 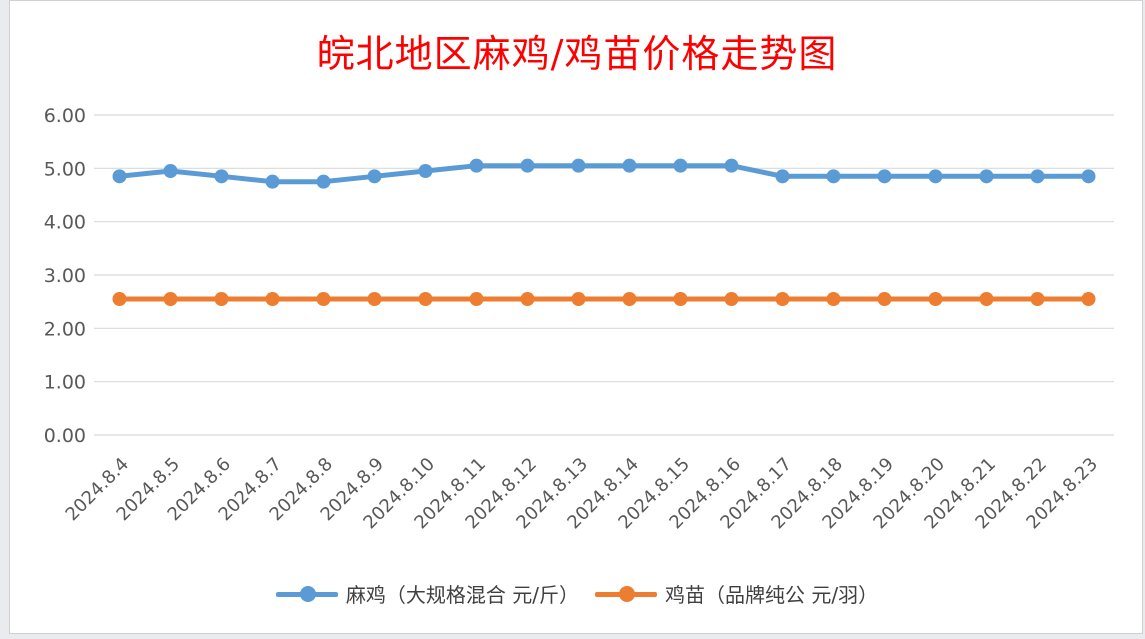 What do you see at coordinates (65, 436) in the screenshot?
I see `y-tick-label-0: 0.00` at bounding box center [65, 436].